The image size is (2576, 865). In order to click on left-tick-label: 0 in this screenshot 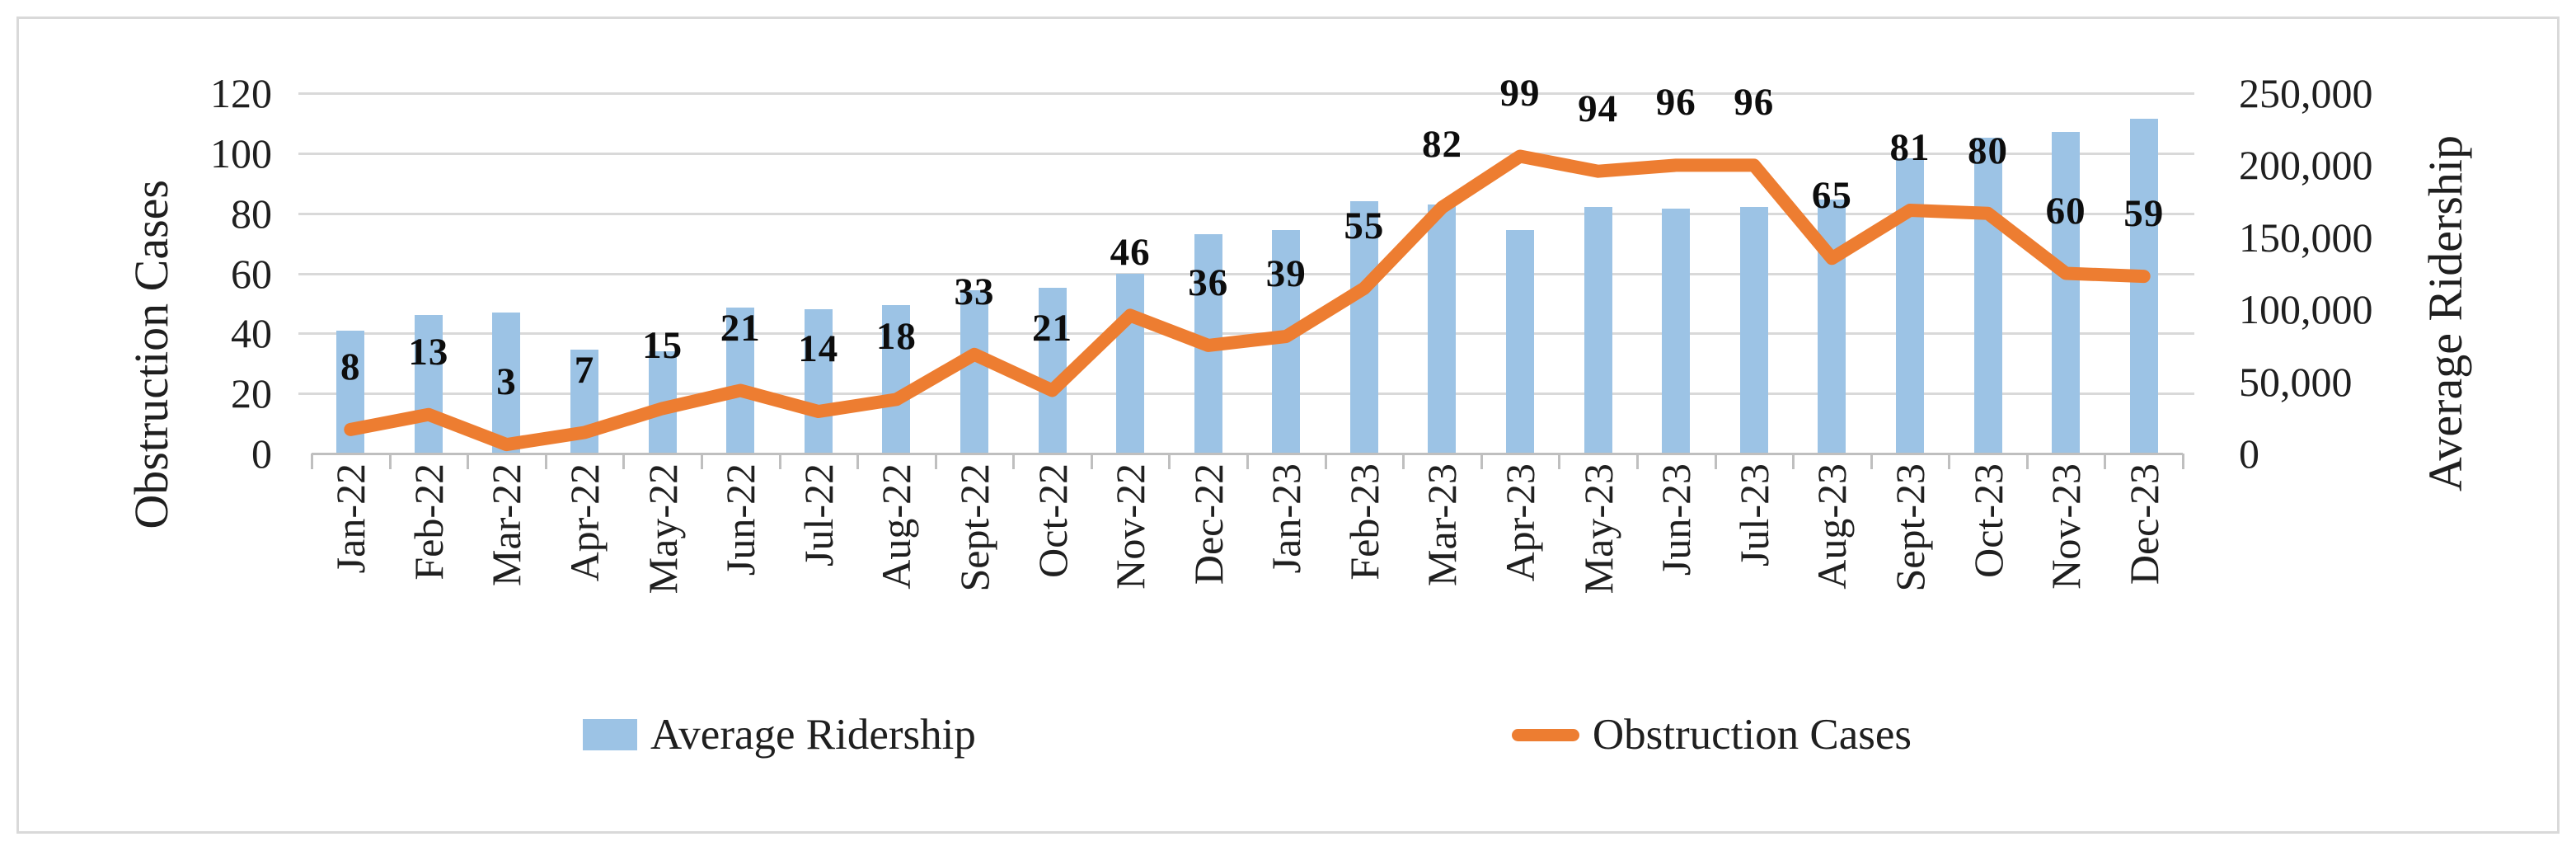, I will do `click(262, 453)`.